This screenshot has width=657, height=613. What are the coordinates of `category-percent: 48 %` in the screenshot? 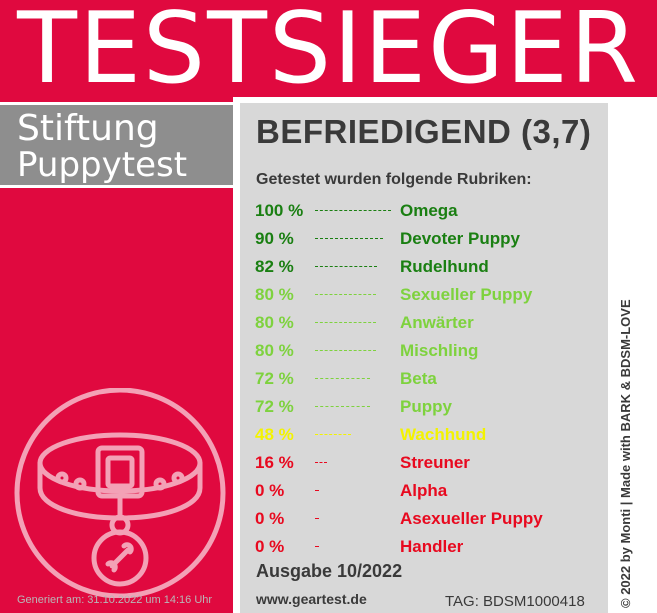 It's located at (274, 434).